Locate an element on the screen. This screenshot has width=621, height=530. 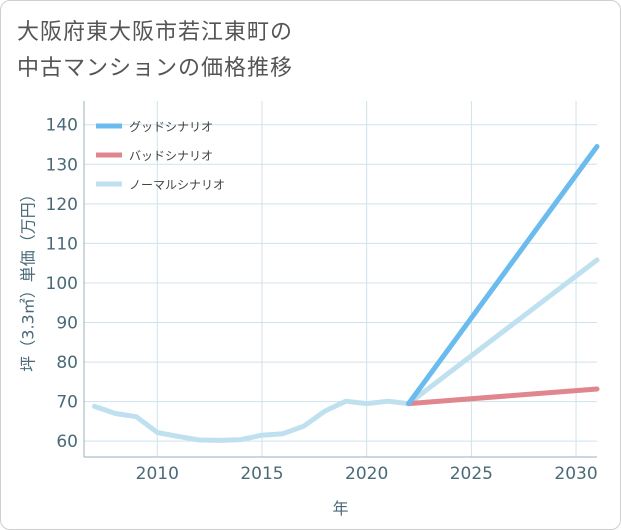
y-tick-60: 60 is located at coordinates (67, 442).